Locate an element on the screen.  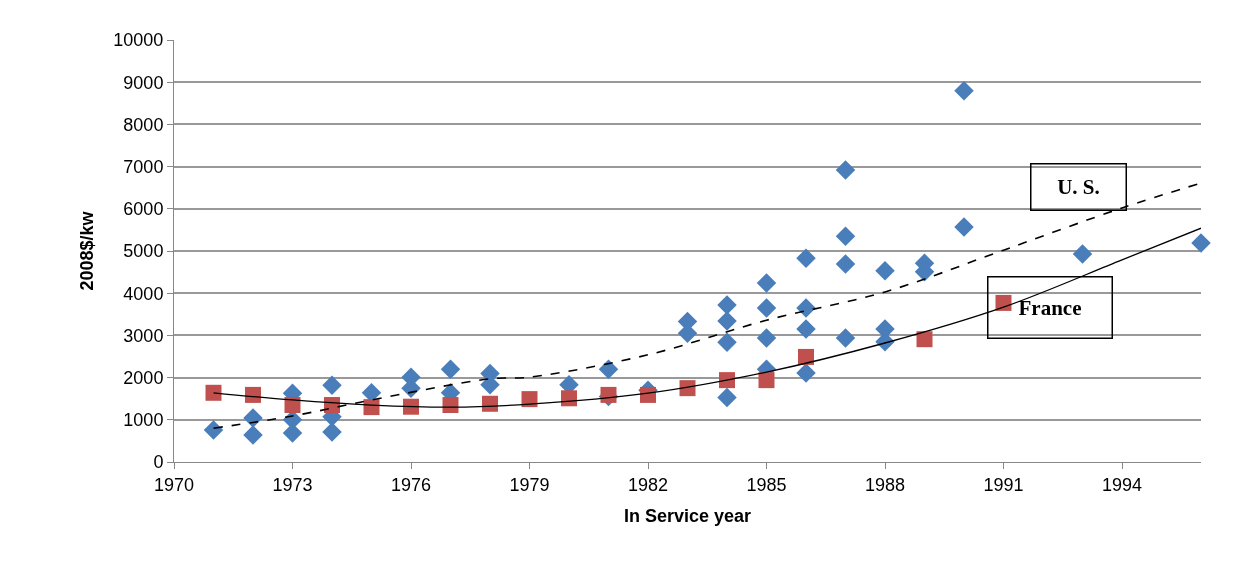
annotation: U. S. is located at coordinates (1078, 187).